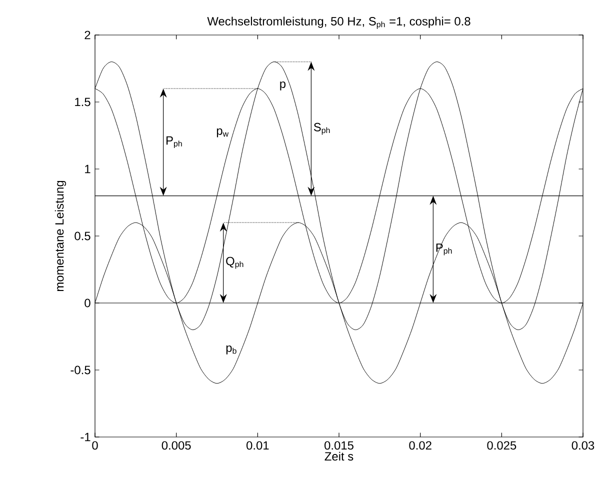  What do you see at coordinates (322, 128) in the screenshot?
I see `annotation: S$_{ph}$` at bounding box center [322, 128].